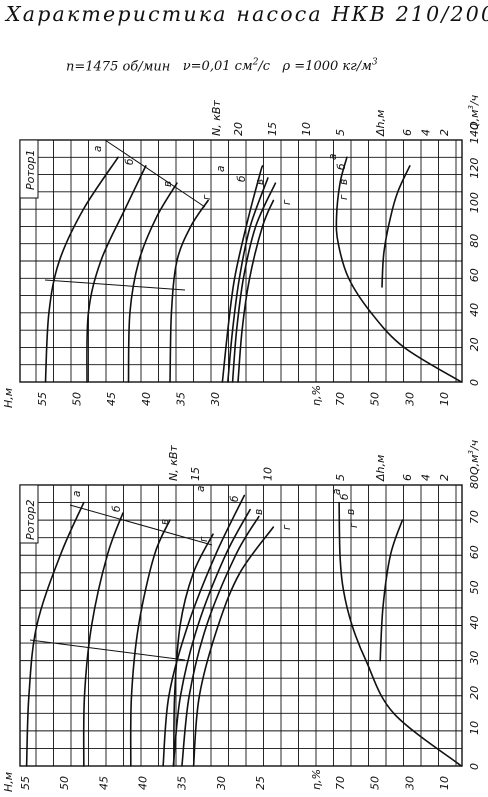  I want to click on speed-param: n=1475 об/мин, so click(118, 67).